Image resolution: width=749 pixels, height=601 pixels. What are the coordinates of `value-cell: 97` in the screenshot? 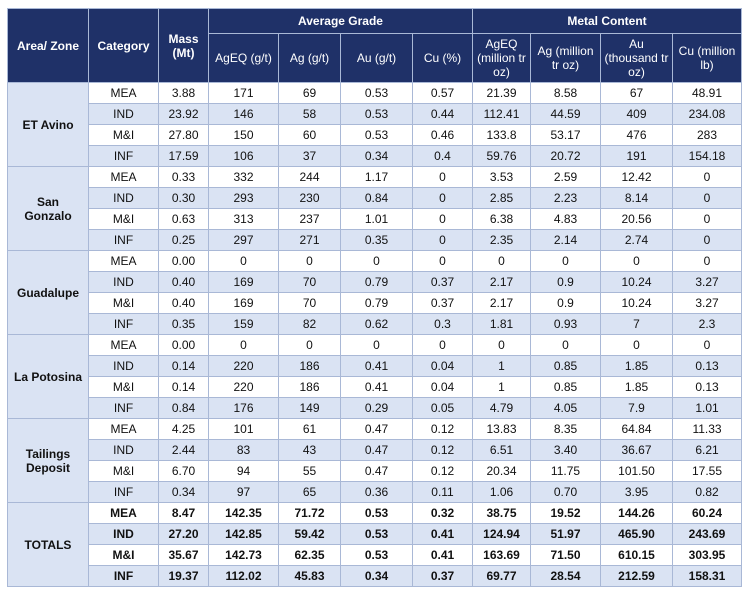 It's located at (243, 492).